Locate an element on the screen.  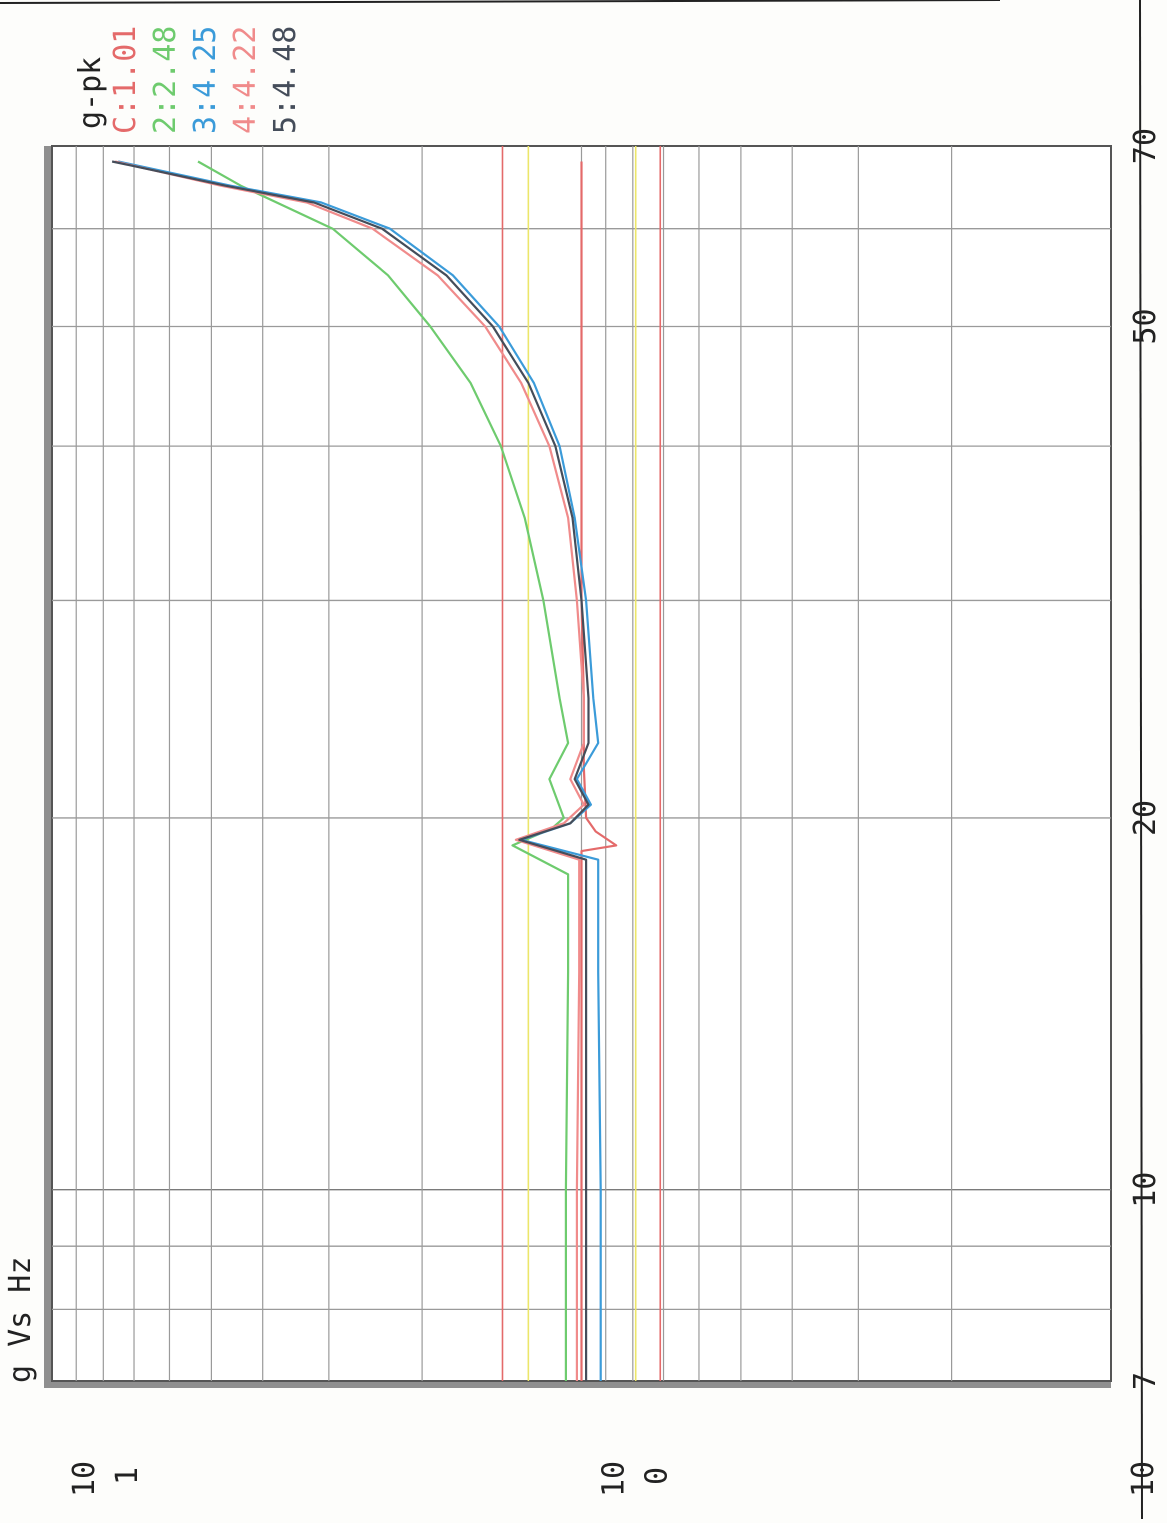
y-tick-label: 10-1 is located at coordinates (1143, 1479).